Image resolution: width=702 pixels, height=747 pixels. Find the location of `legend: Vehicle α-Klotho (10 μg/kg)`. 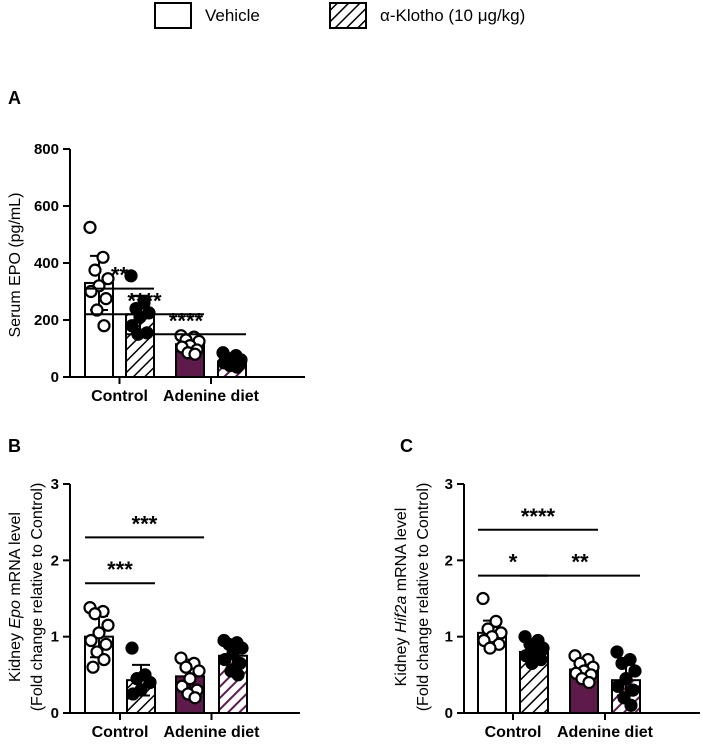

legend: Vehicle α-Klotho (10 μg/kg) is located at coordinates (339, 15).